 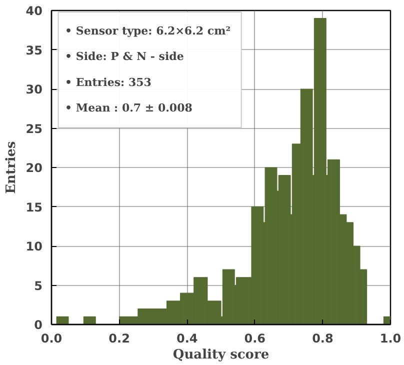 I want to click on x-tick-label: 0.6, so click(x=255, y=339).